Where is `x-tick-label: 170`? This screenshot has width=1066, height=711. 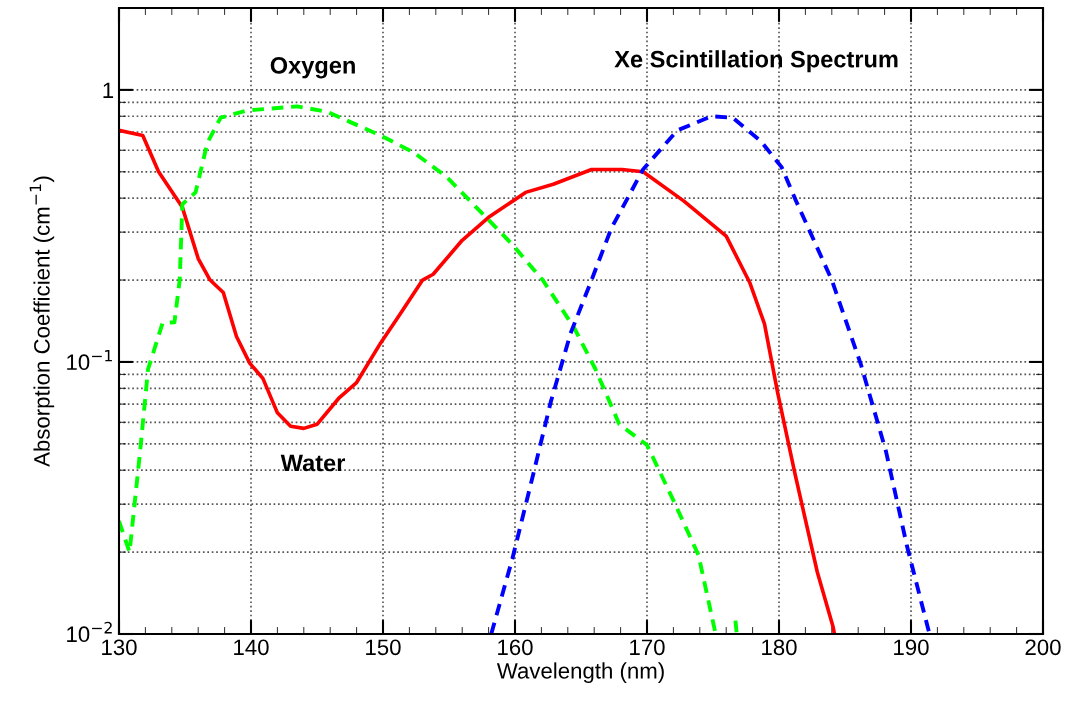 x-tick-label: 170 is located at coordinates (647, 647).